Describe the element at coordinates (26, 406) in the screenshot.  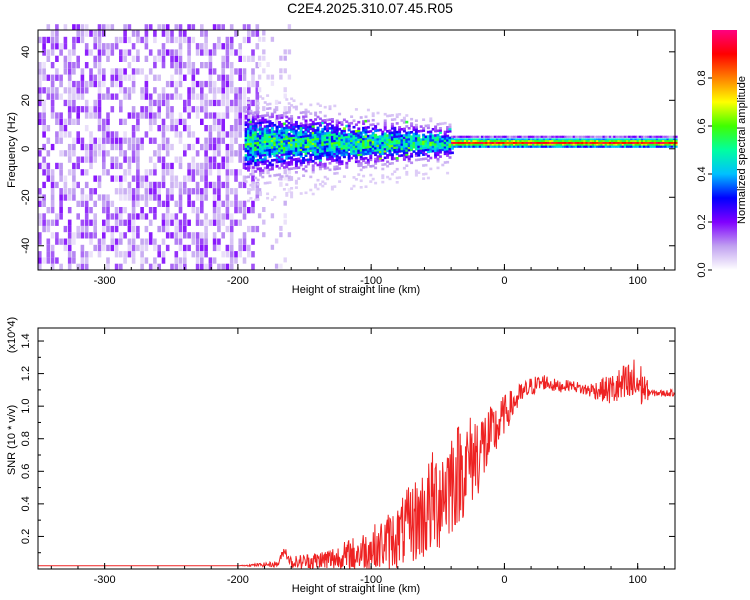
I see `snr-ytick-label: 1.0` at that location.